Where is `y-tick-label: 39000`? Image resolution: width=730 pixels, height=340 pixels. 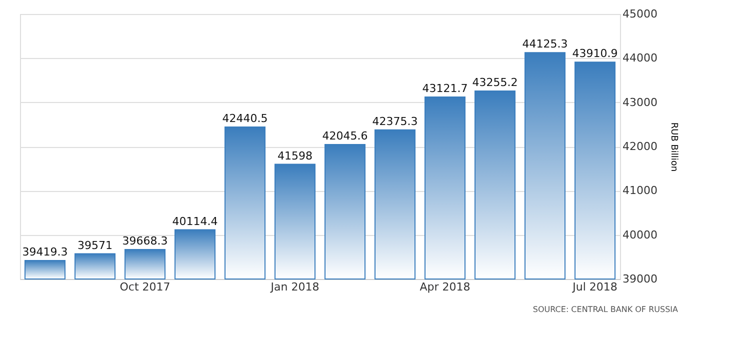
y-tick-label: 39000 is located at coordinates (640, 279).